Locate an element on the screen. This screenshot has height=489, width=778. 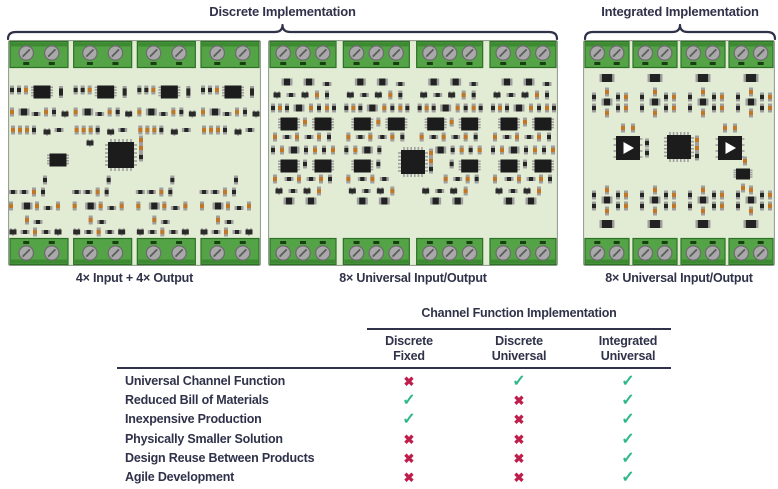
caption-discrete-fixed: 4× Input + 4× Output is located at coordinates (134, 278).